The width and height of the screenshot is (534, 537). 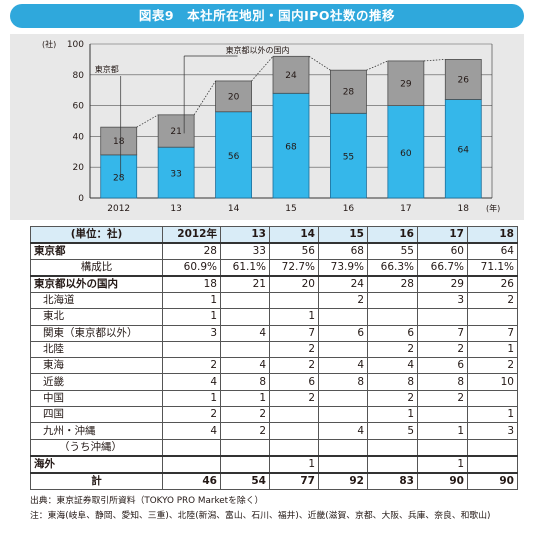 What do you see at coordinates (118, 209) in the screenshot?
I see `x-tick-label: 2012` at bounding box center [118, 209].